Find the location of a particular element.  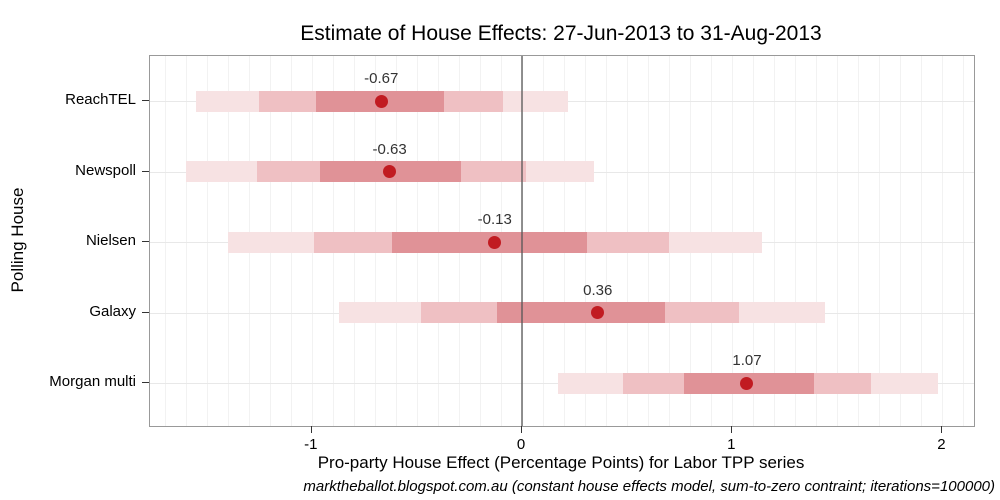

y-tick-label: Morgan multi is located at coordinates (92, 381).